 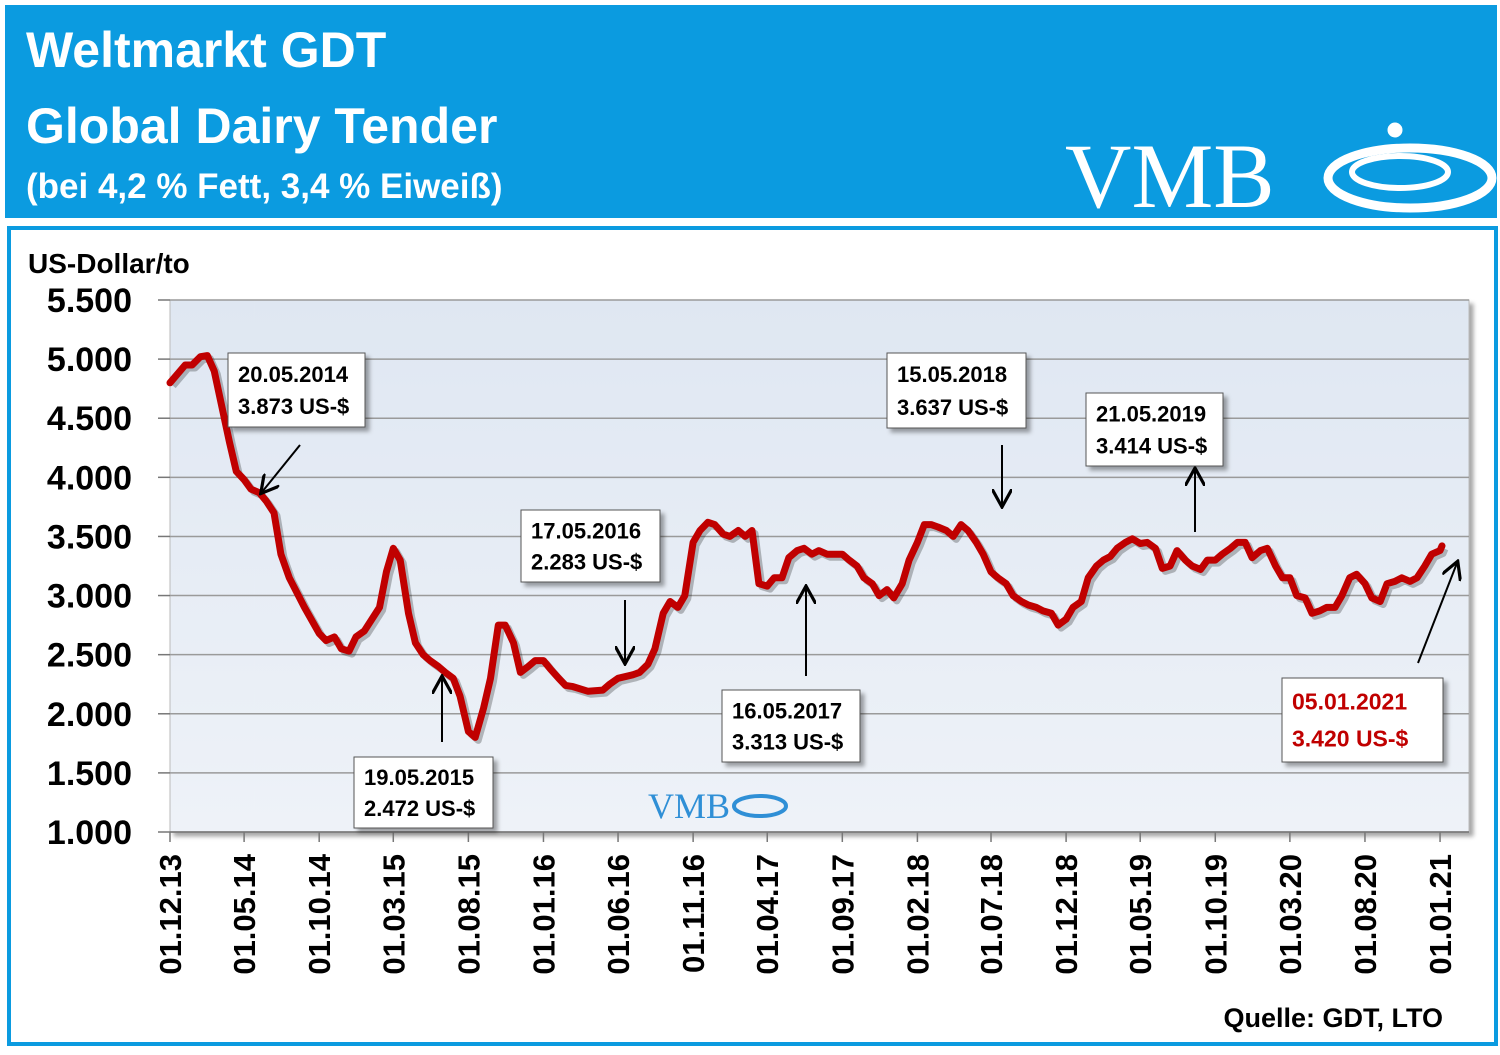 What do you see at coordinates (689, 806) in the screenshot?
I see `watermark: VMB` at bounding box center [689, 806].